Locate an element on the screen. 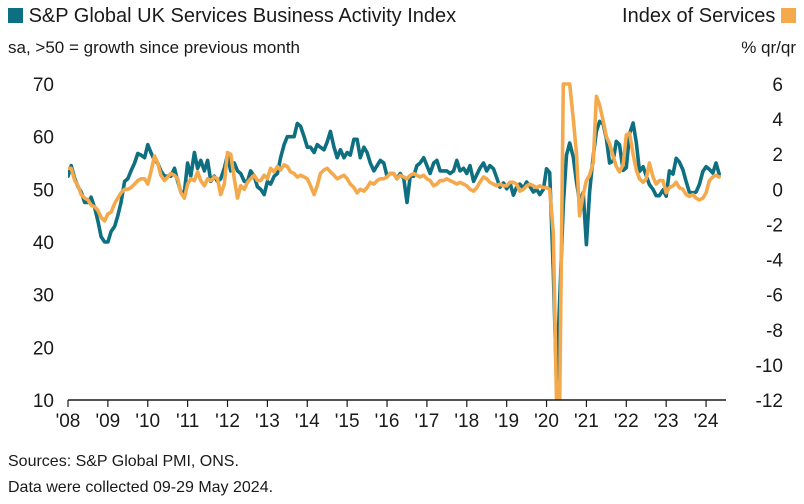 The image size is (804, 504). x-tick-label: '09 is located at coordinates (107, 421).